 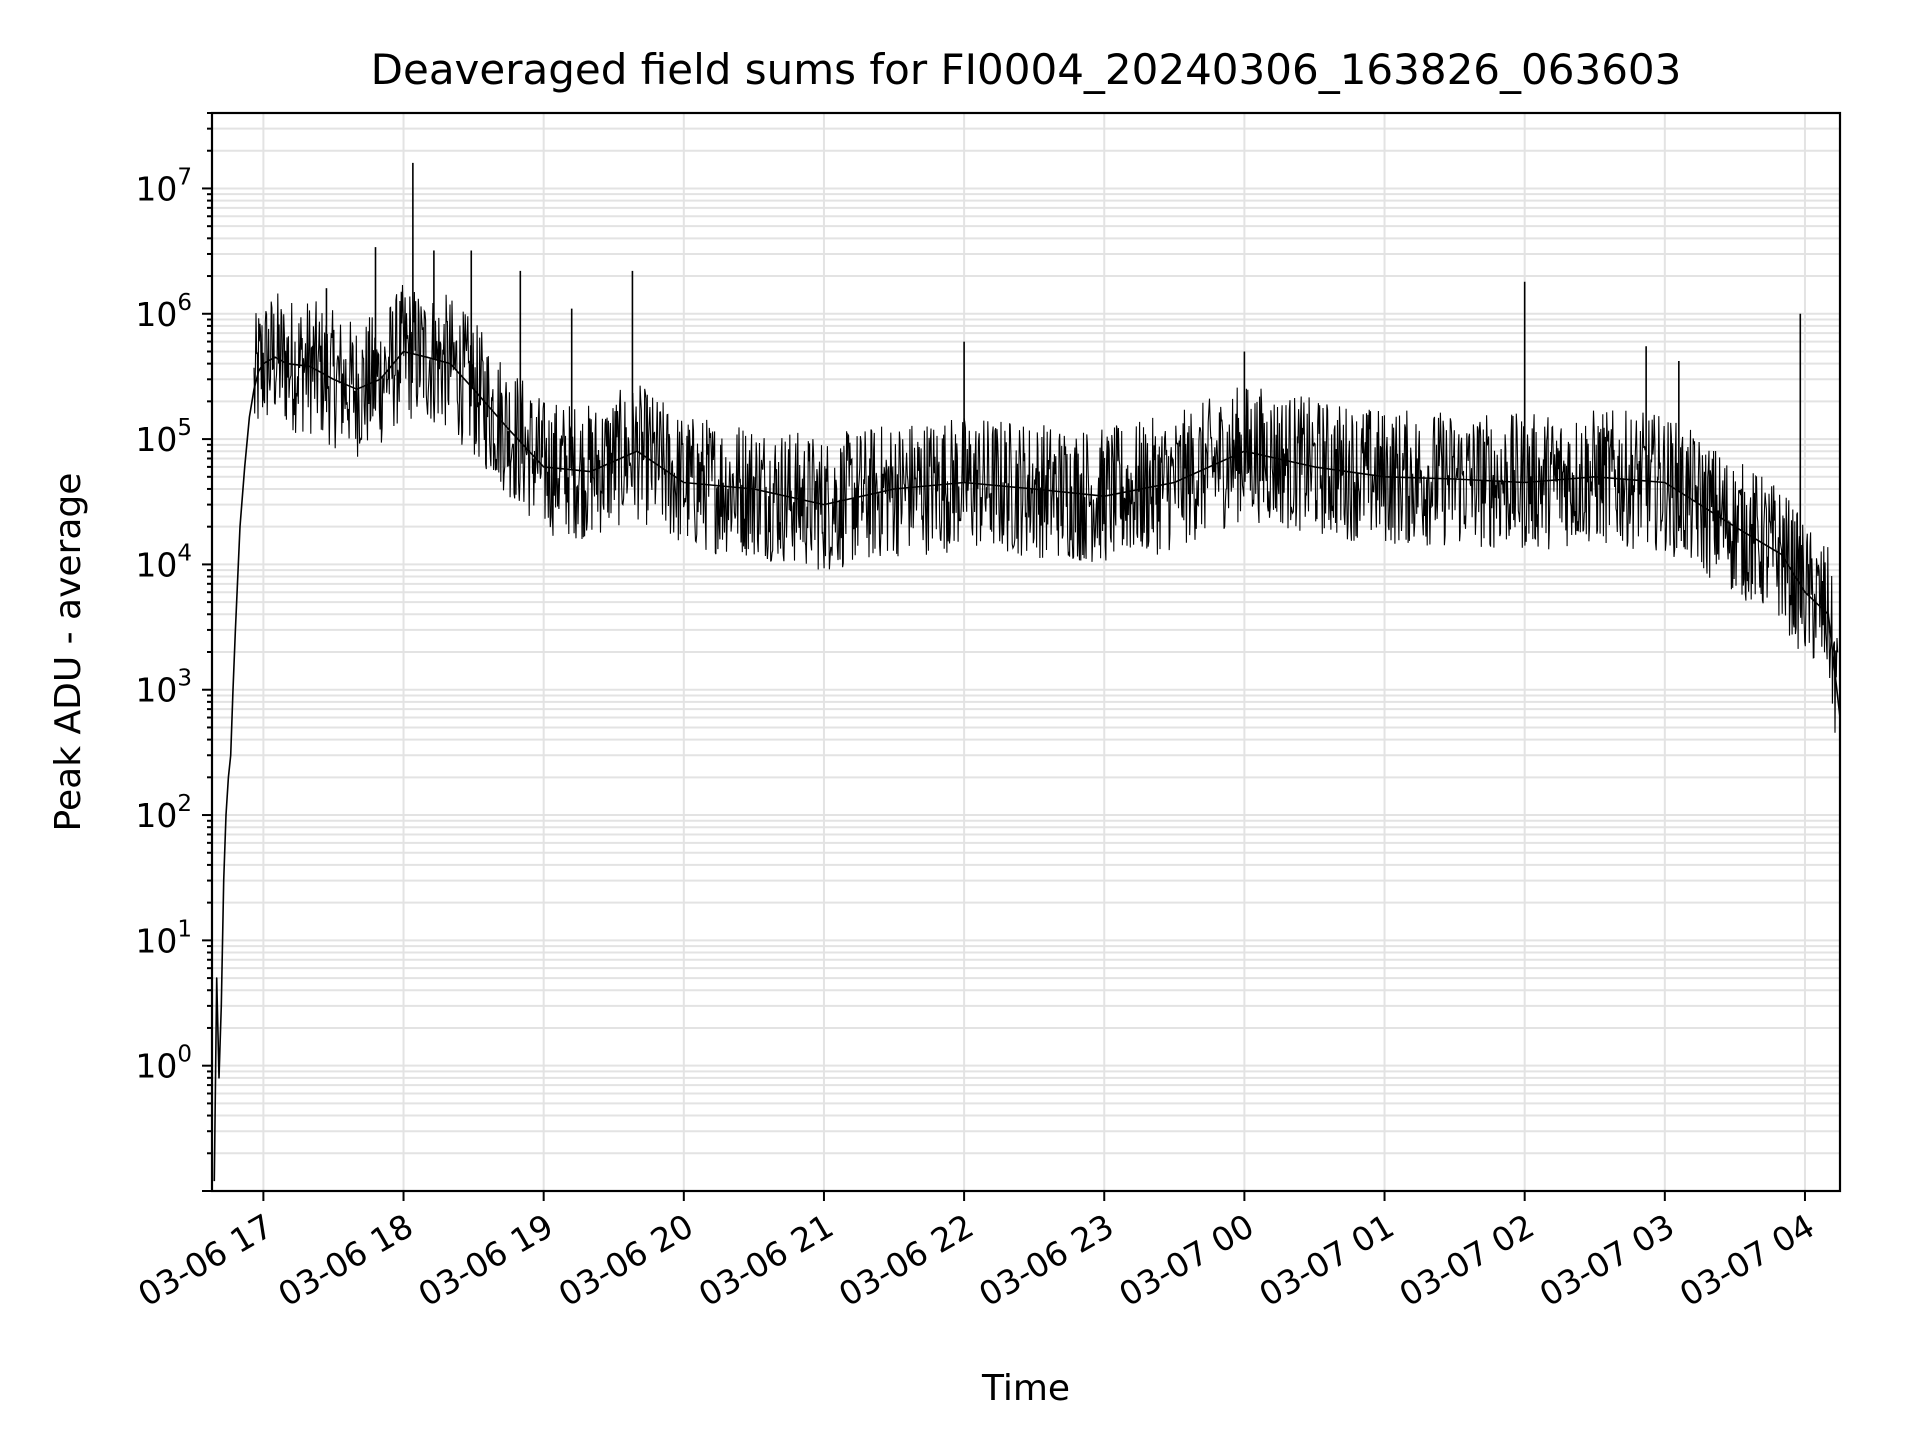 What do you see at coordinates (1025, 1388) in the screenshot?
I see `x-axis-label: Time` at bounding box center [1025, 1388].